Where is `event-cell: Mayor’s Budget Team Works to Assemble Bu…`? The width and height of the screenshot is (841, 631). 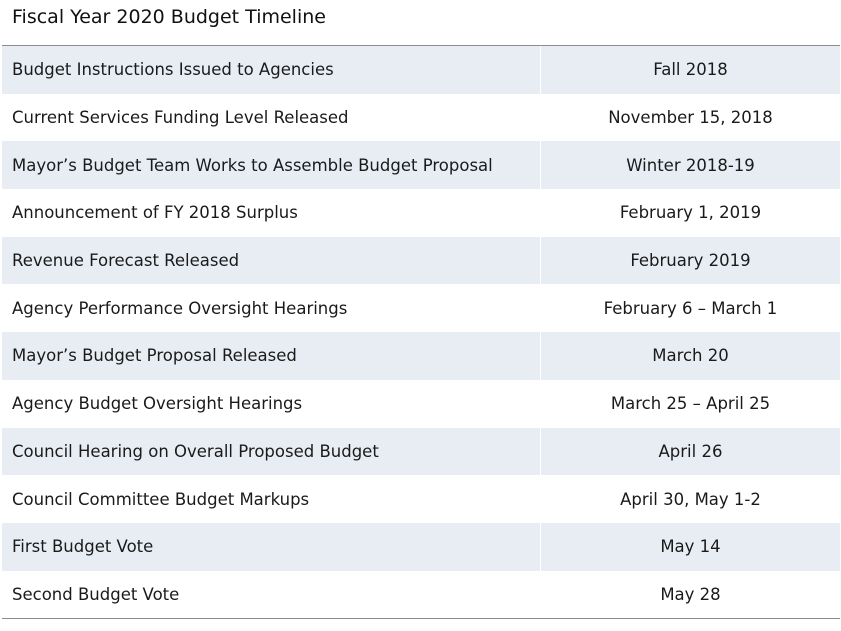 event-cell: Mayor’s Budget Team Works to Assemble Bu… is located at coordinates (271, 165).